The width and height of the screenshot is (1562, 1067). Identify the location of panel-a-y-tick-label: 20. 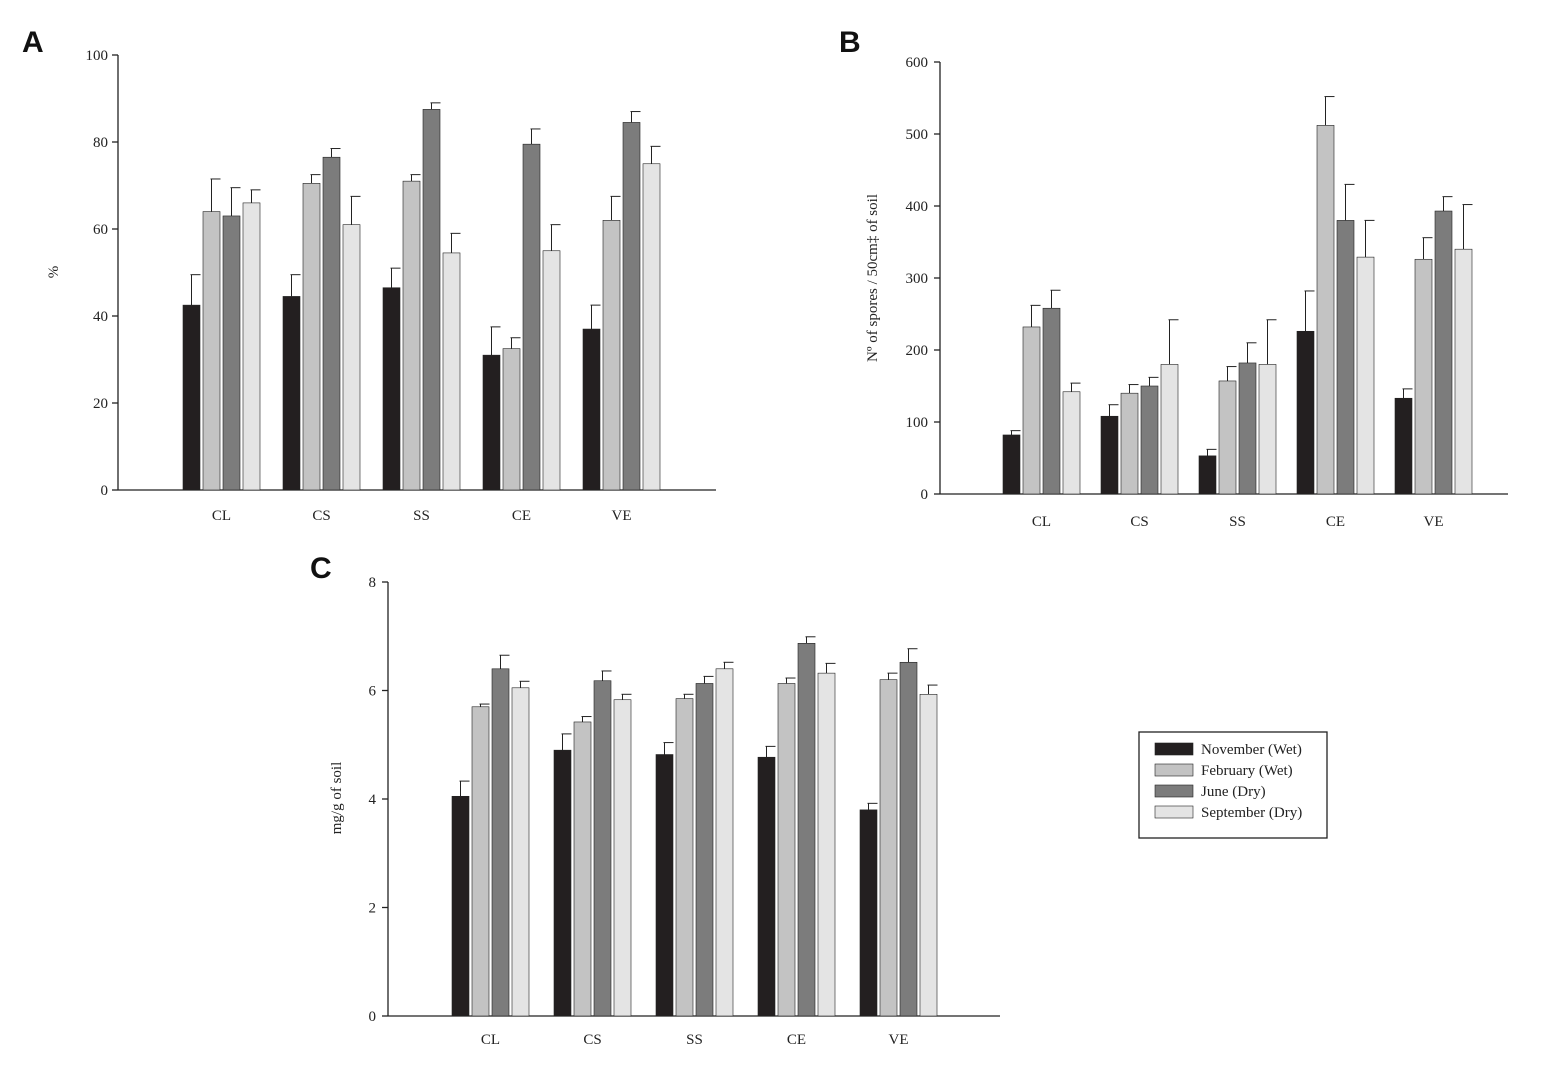
(100, 404).